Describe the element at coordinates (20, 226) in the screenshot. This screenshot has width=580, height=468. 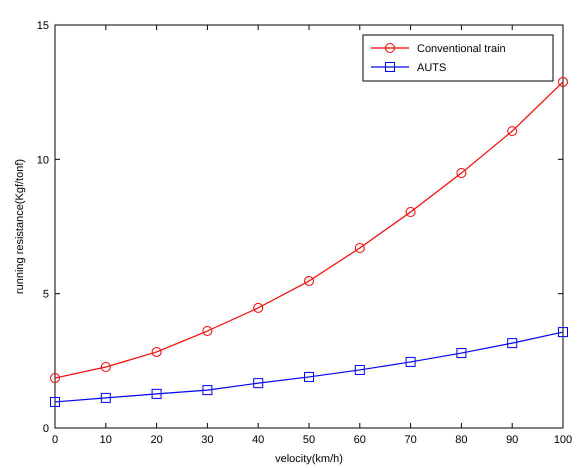
I see `y-axis-title: running resistance(Kgf/tonf)` at that location.